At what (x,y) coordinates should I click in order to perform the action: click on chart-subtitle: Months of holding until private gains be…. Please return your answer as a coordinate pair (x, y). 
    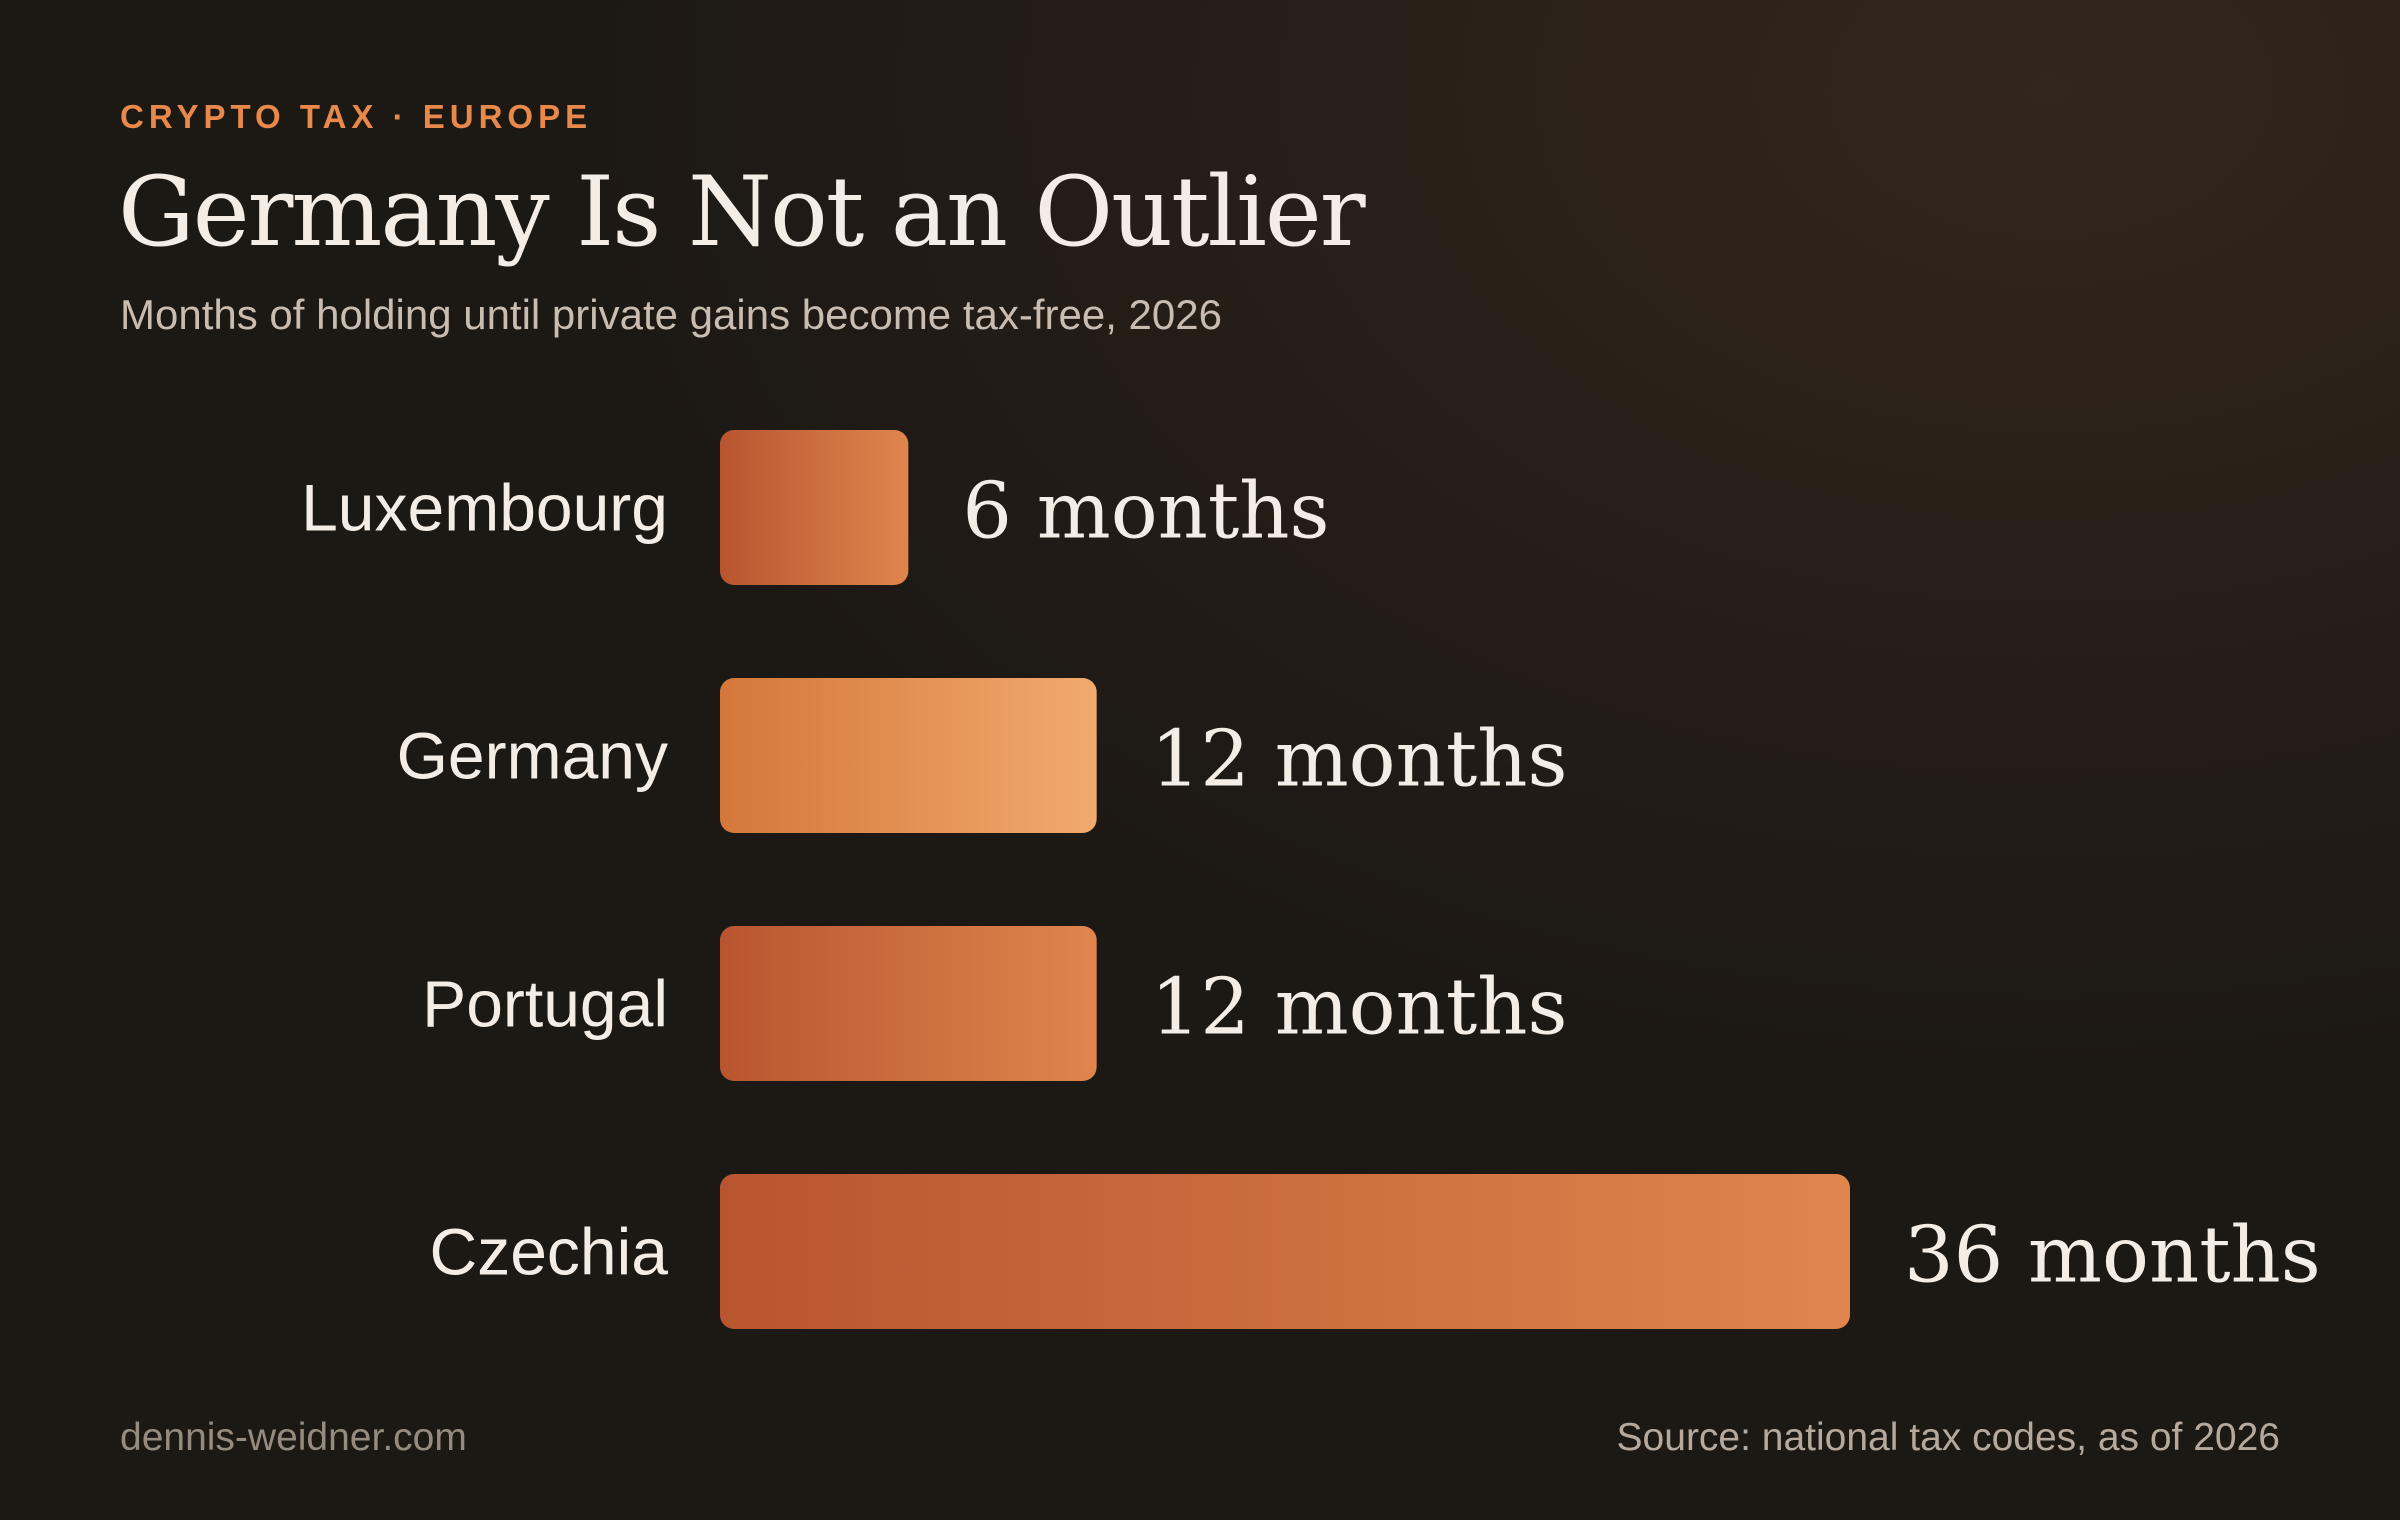
    Looking at the image, I should click on (671, 314).